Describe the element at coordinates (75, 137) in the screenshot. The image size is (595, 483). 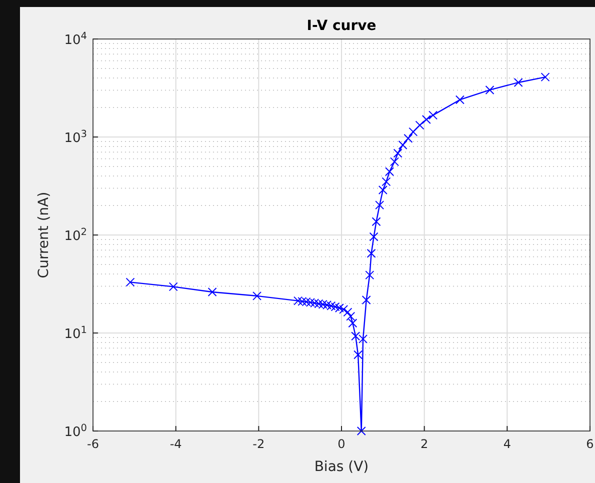
I see `y-tick-label: 10$^{3}$` at that location.